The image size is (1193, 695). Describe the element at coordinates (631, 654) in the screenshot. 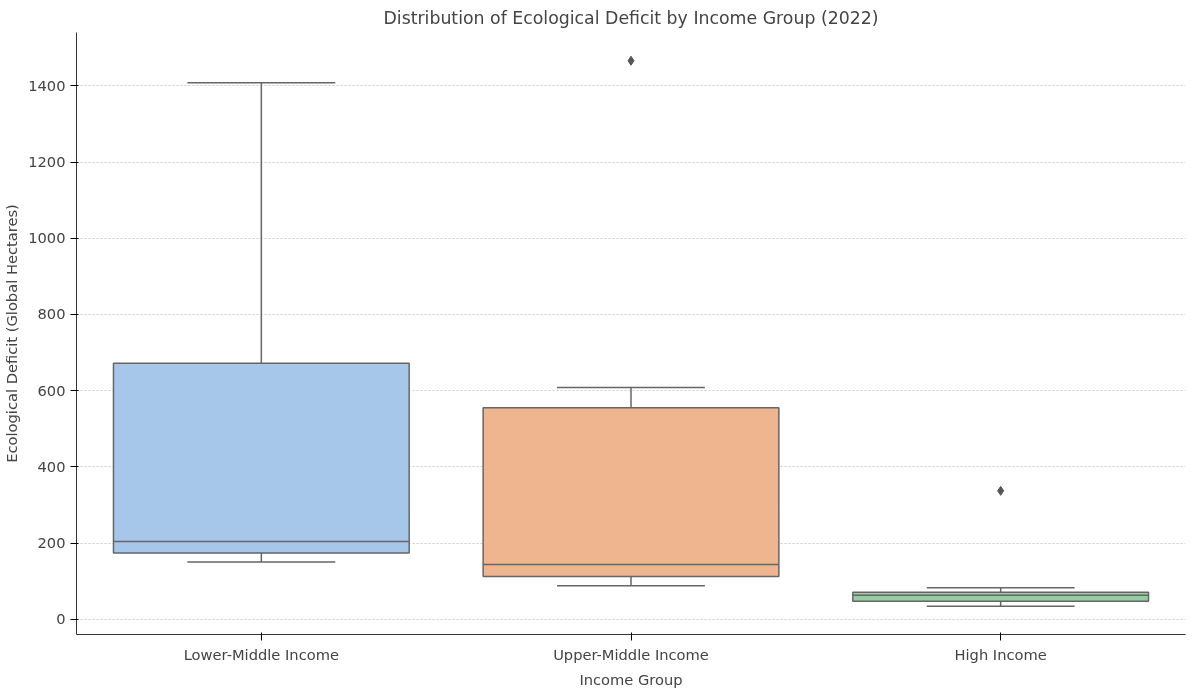

I see `x-tick-label: Upper-Middle Income` at that location.